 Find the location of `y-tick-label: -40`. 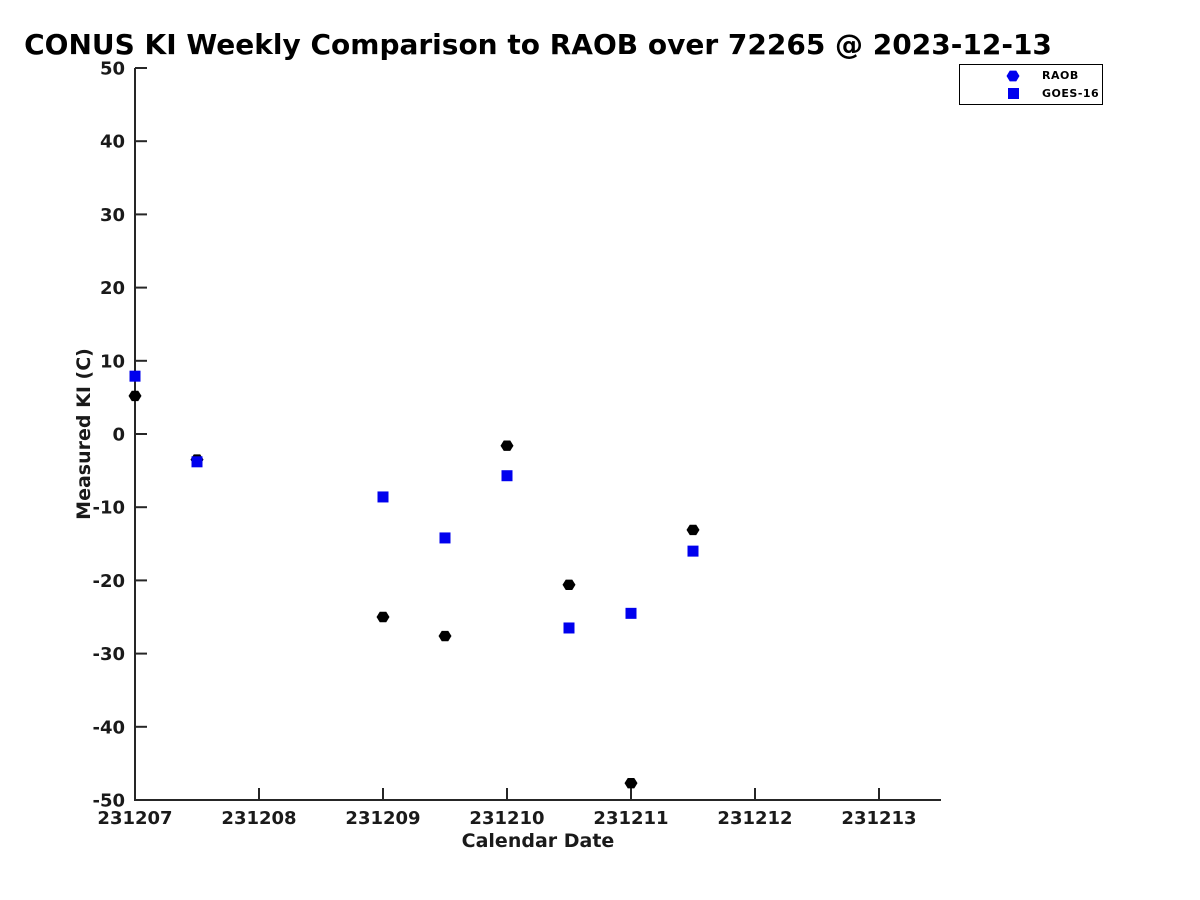

y-tick-label: -40 is located at coordinates (108, 727).